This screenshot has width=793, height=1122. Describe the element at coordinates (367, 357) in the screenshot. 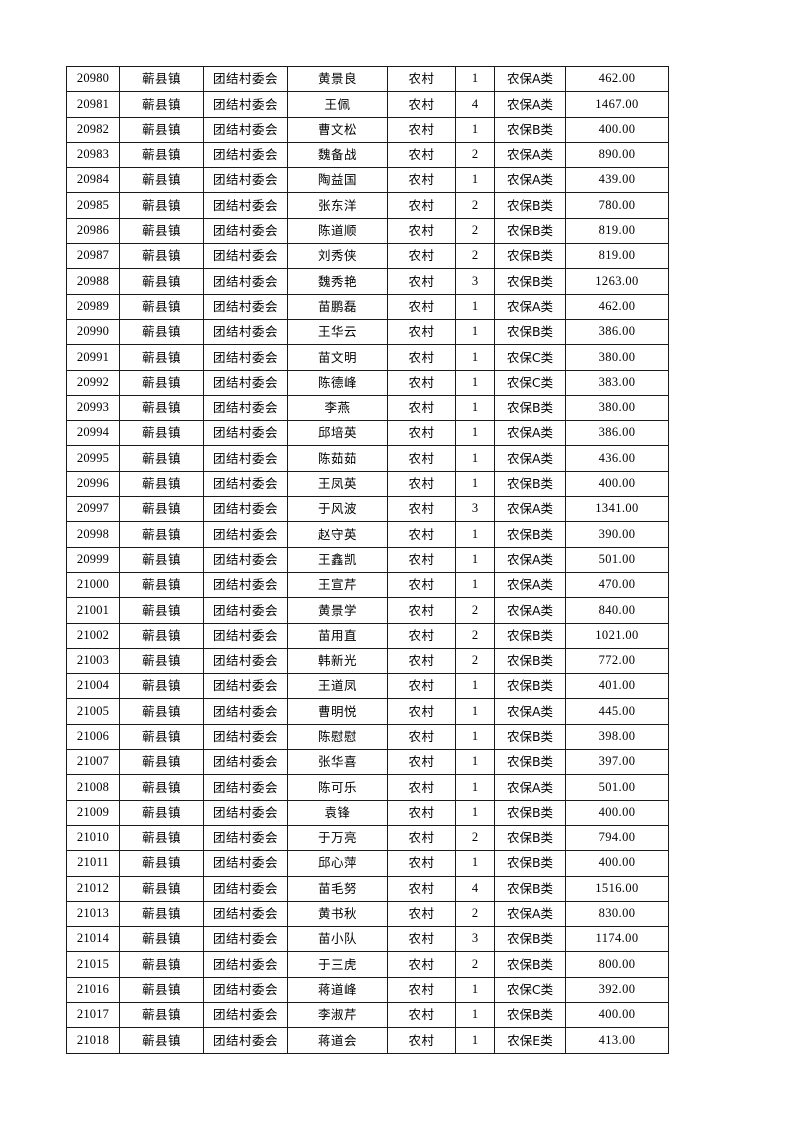

I see `table-row: 20991 蕲县镇 团结村委会 苗文明 农村 1 农保C类 380.00` at that location.